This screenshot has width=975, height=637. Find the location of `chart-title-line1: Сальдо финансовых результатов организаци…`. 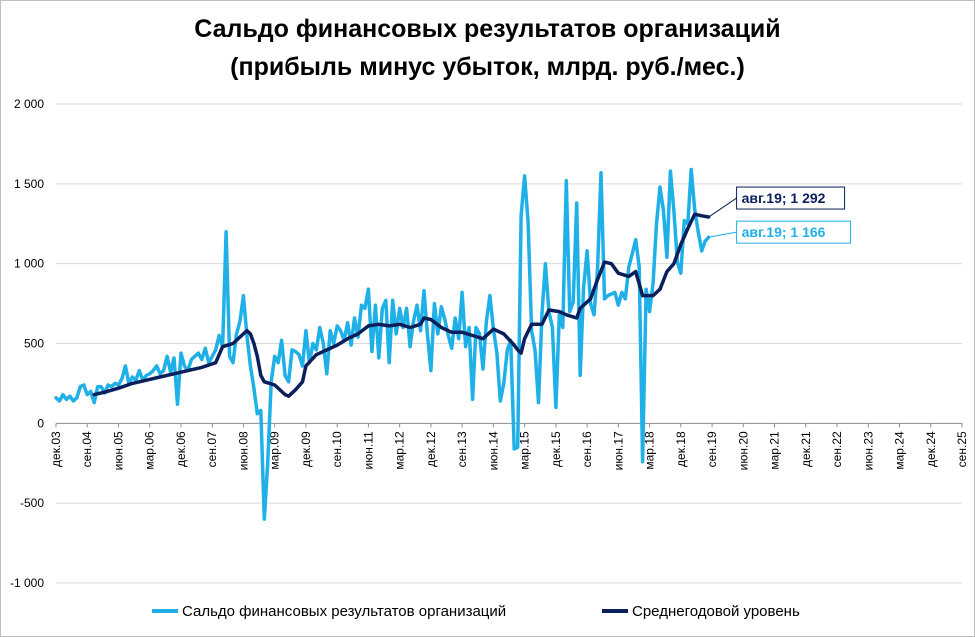

chart-title-line1: Сальдо финансовых результатов организаци… is located at coordinates (487, 29).